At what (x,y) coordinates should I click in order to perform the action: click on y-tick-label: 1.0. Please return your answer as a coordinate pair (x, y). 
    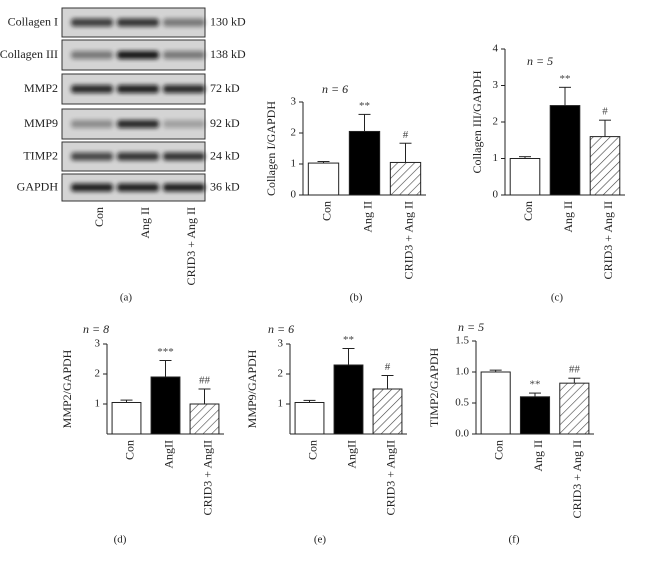
    Looking at the image, I should click on (462, 372).